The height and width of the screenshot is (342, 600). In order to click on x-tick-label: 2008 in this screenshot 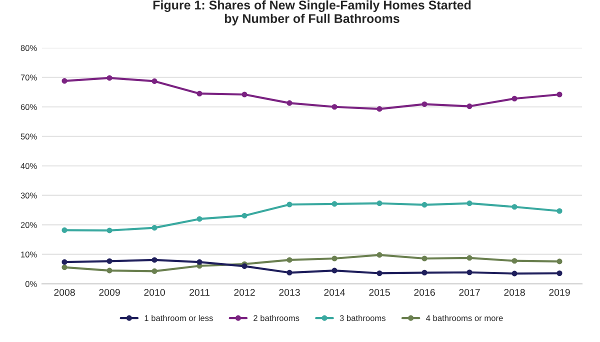, I will do `click(64, 292)`.